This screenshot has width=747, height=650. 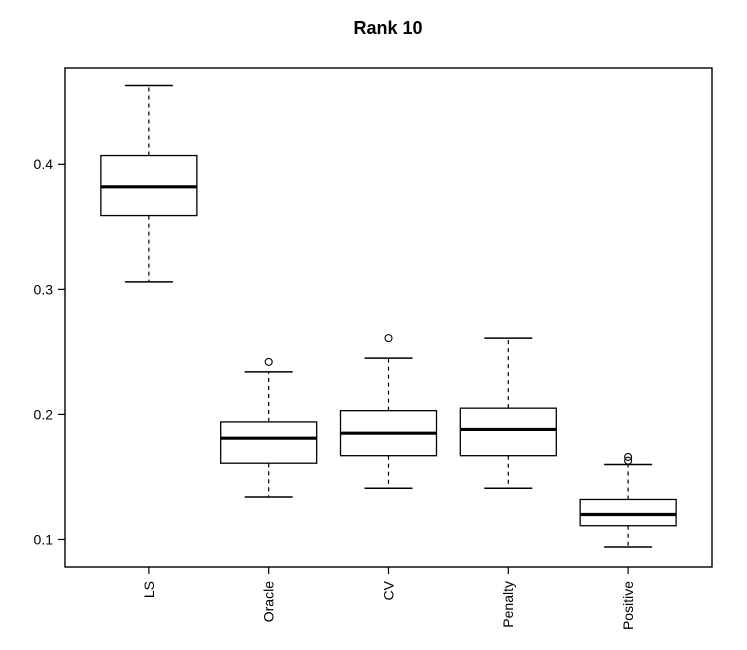 I want to click on y-tick-label: 0.3, so click(x=44, y=289).